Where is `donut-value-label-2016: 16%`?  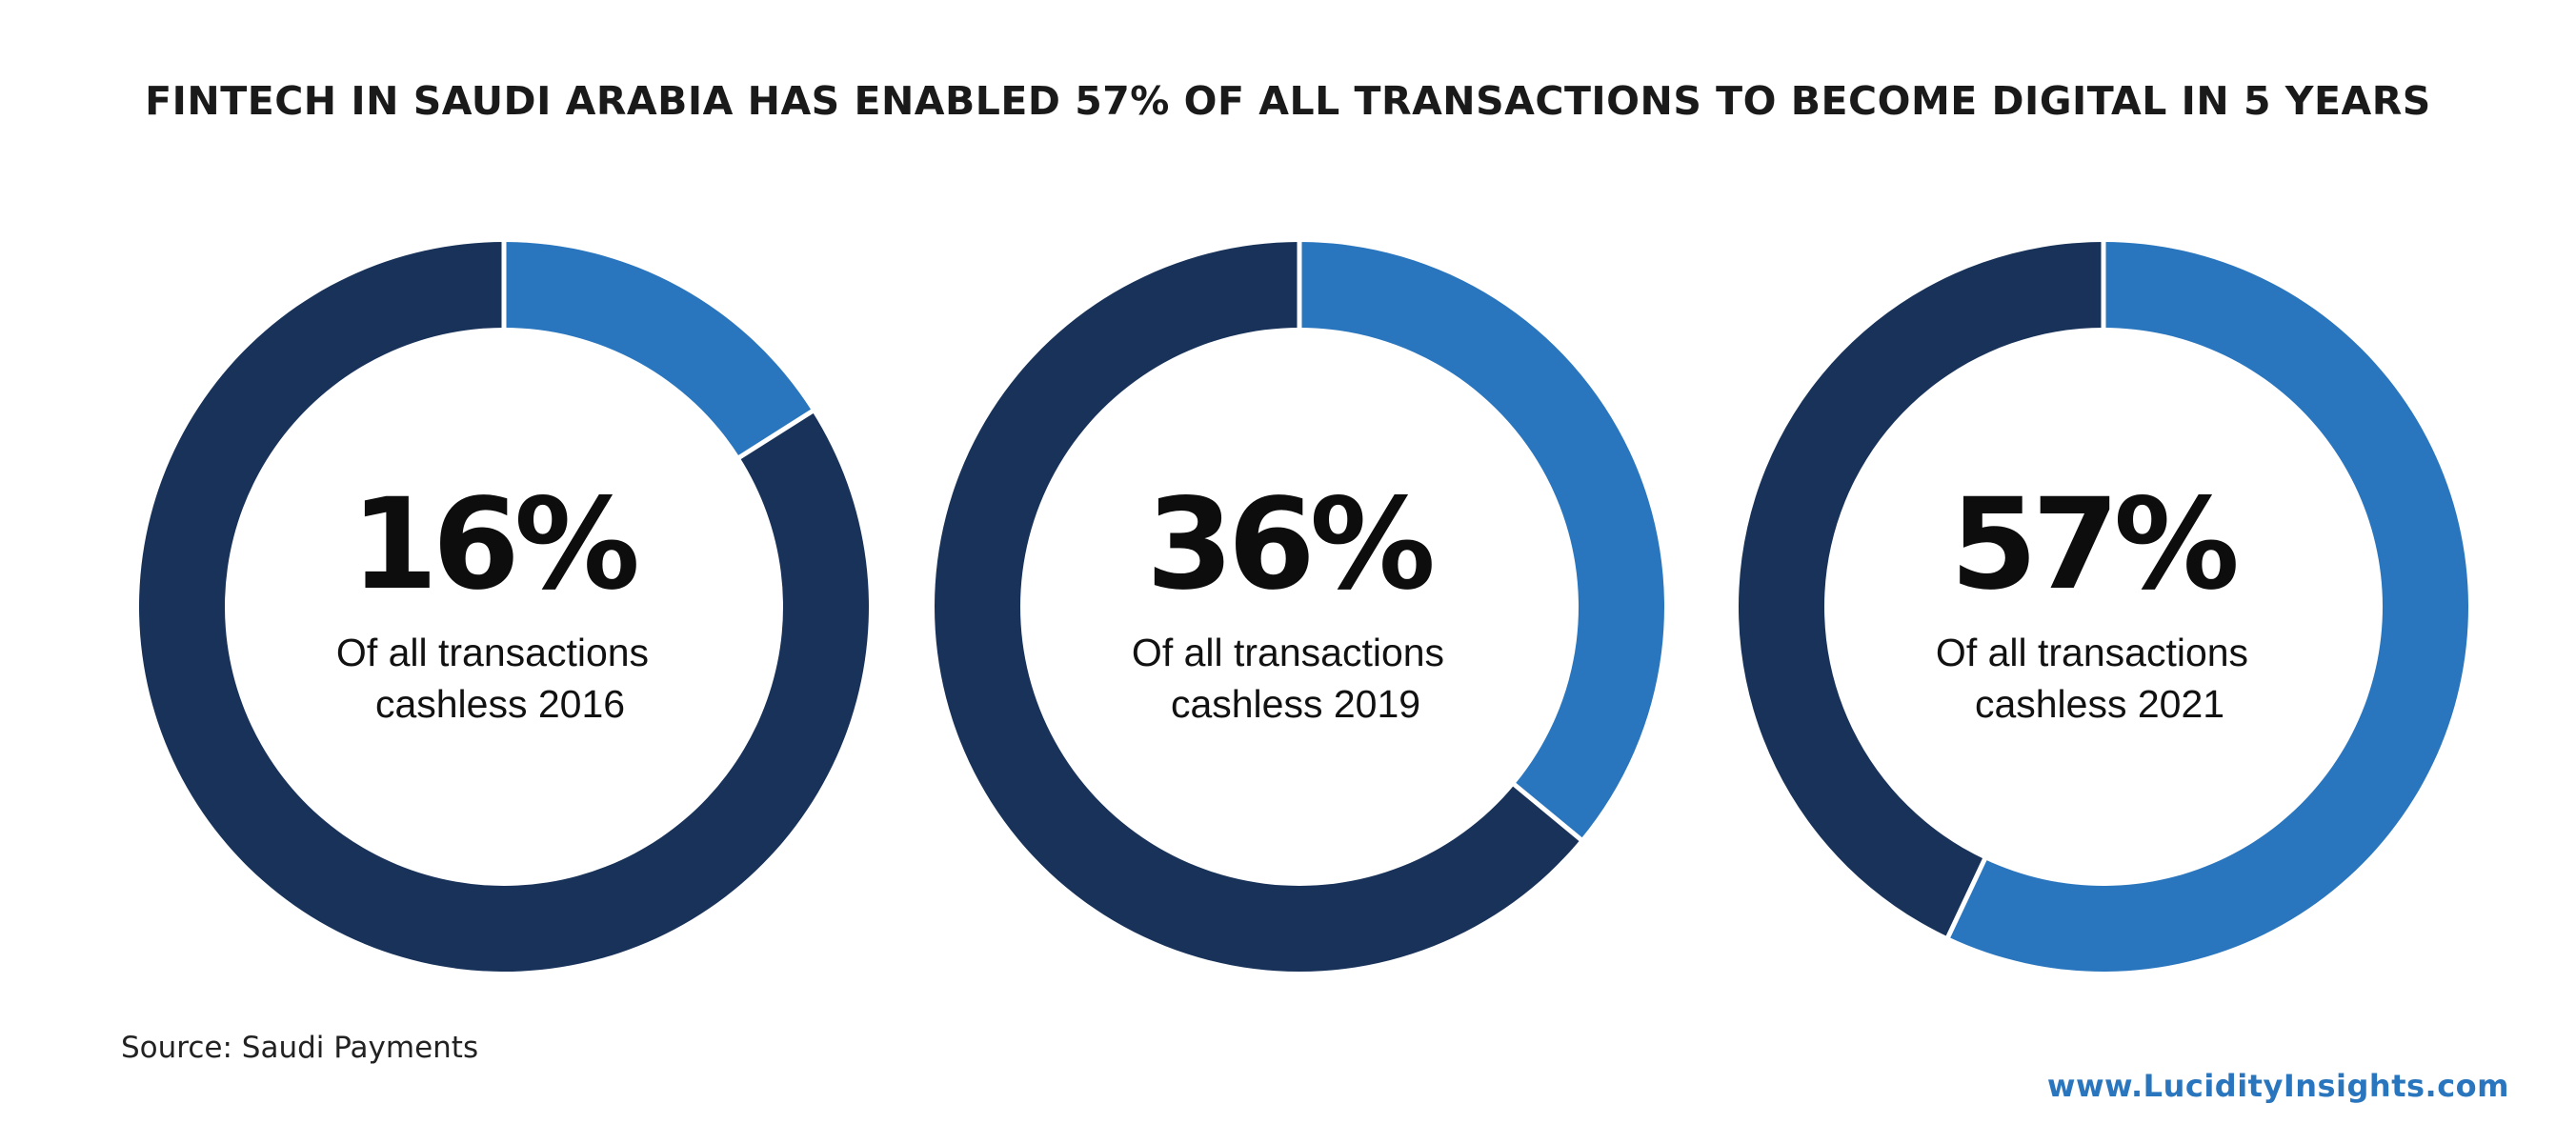
donut-value-label-2016: 16% is located at coordinates (494, 545).